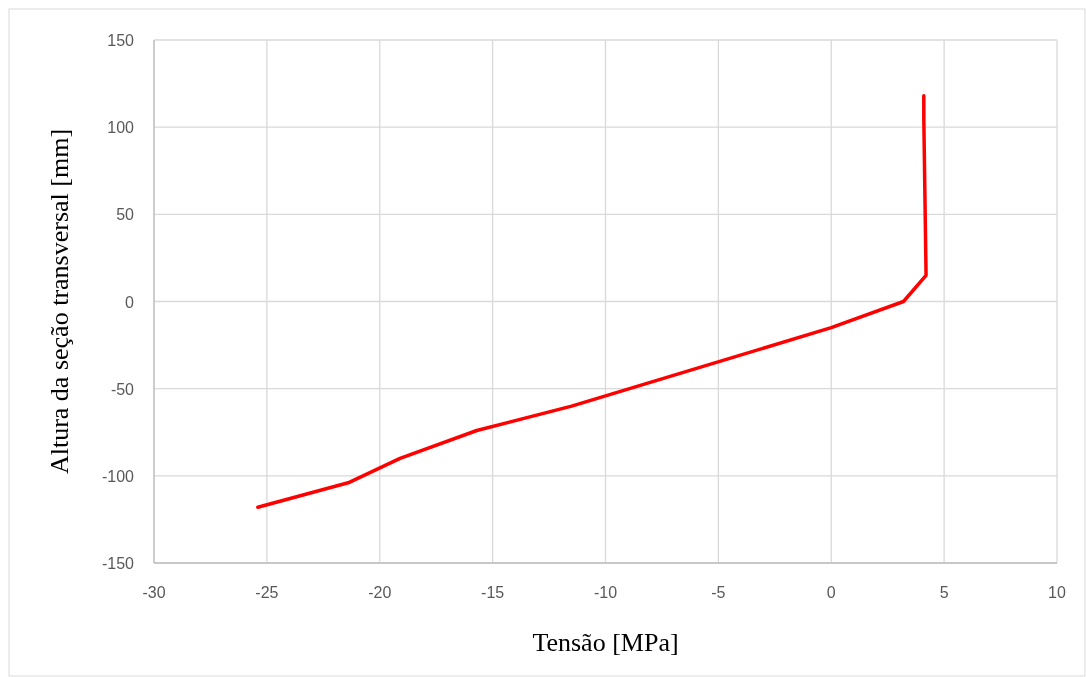 This screenshot has height=677, width=1086. Describe the element at coordinates (121, 128) in the screenshot. I see `y-tick-label: 100` at that location.